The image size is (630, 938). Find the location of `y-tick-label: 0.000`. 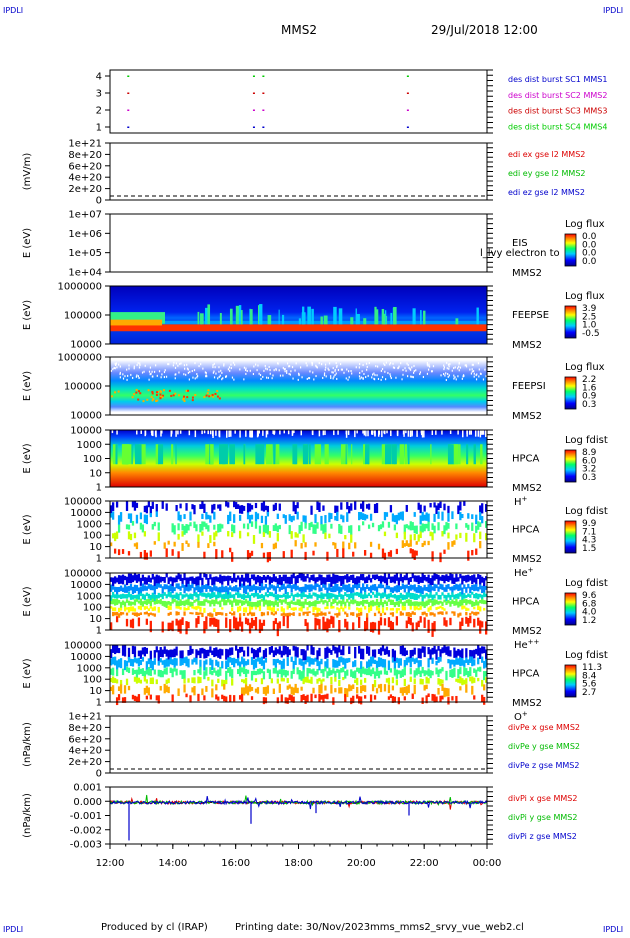

y-tick-label: 0.000 is located at coordinates (87, 802).